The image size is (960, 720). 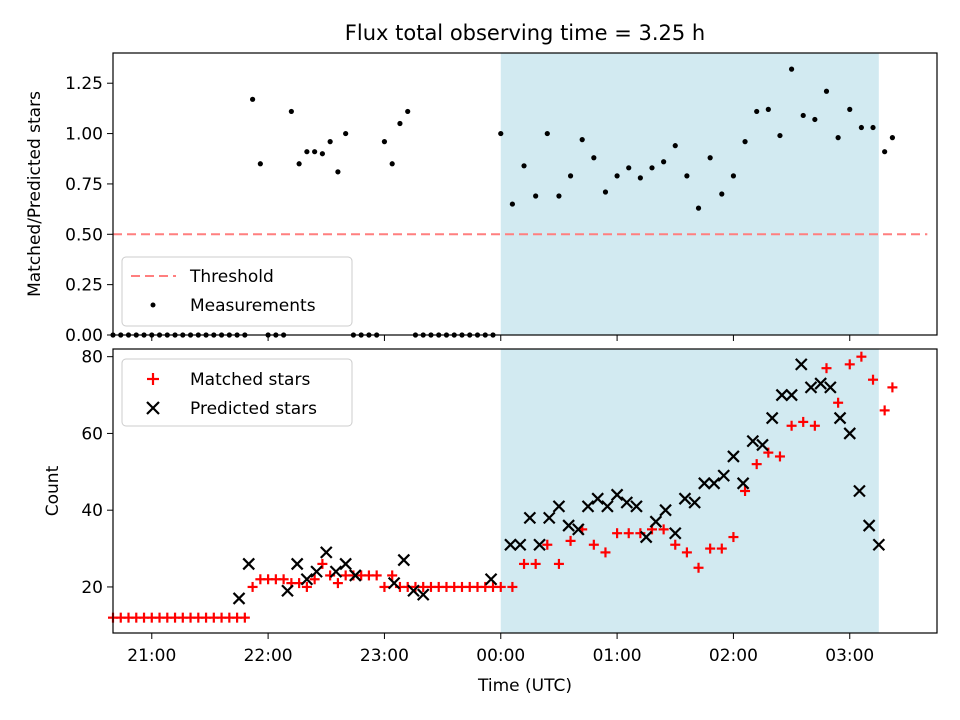 I want to click on top-legend: Threshold Measurements, so click(x=237, y=291).